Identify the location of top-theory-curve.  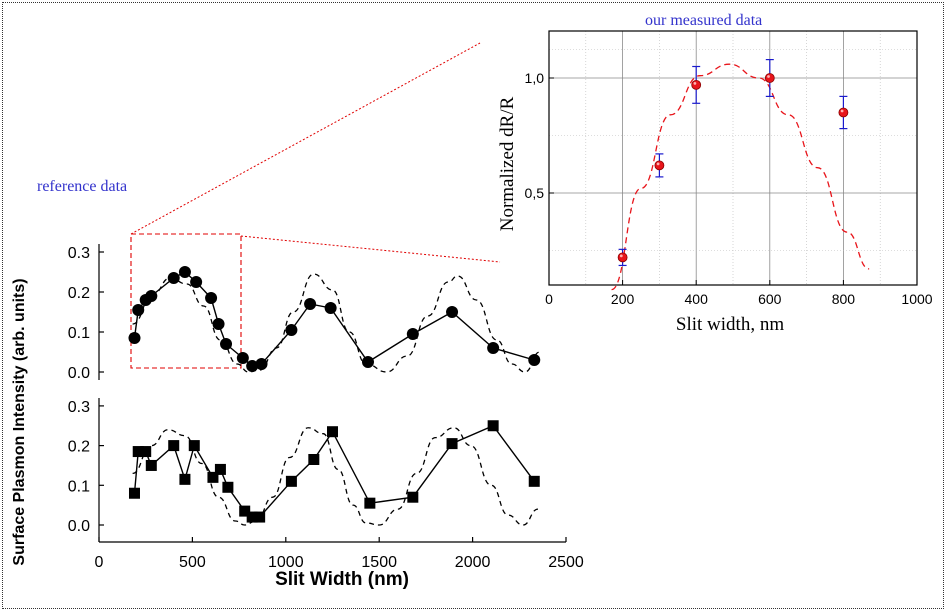
(336, 323).